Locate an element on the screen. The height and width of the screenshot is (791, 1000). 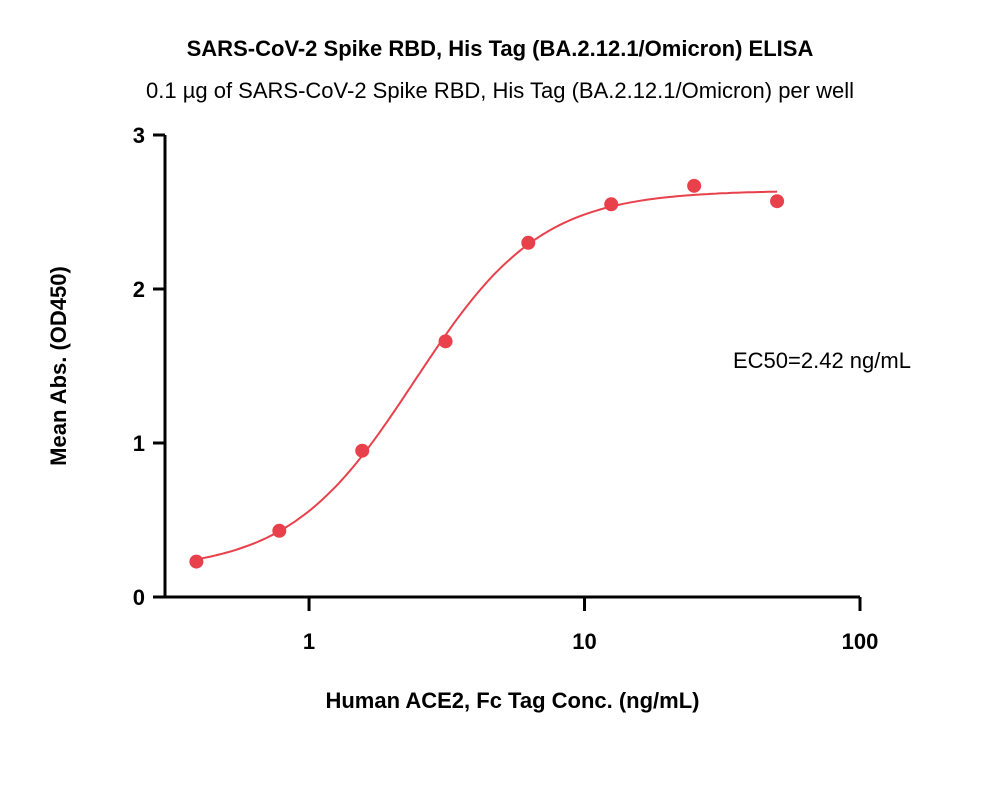
x-tick-label: 1 is located at coordinates (309, 641).